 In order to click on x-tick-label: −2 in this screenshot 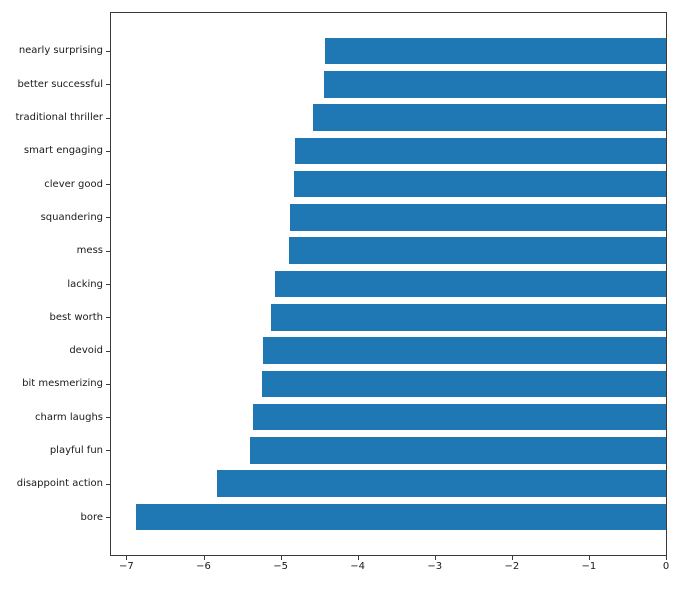, I will do `click(512, 566)`.